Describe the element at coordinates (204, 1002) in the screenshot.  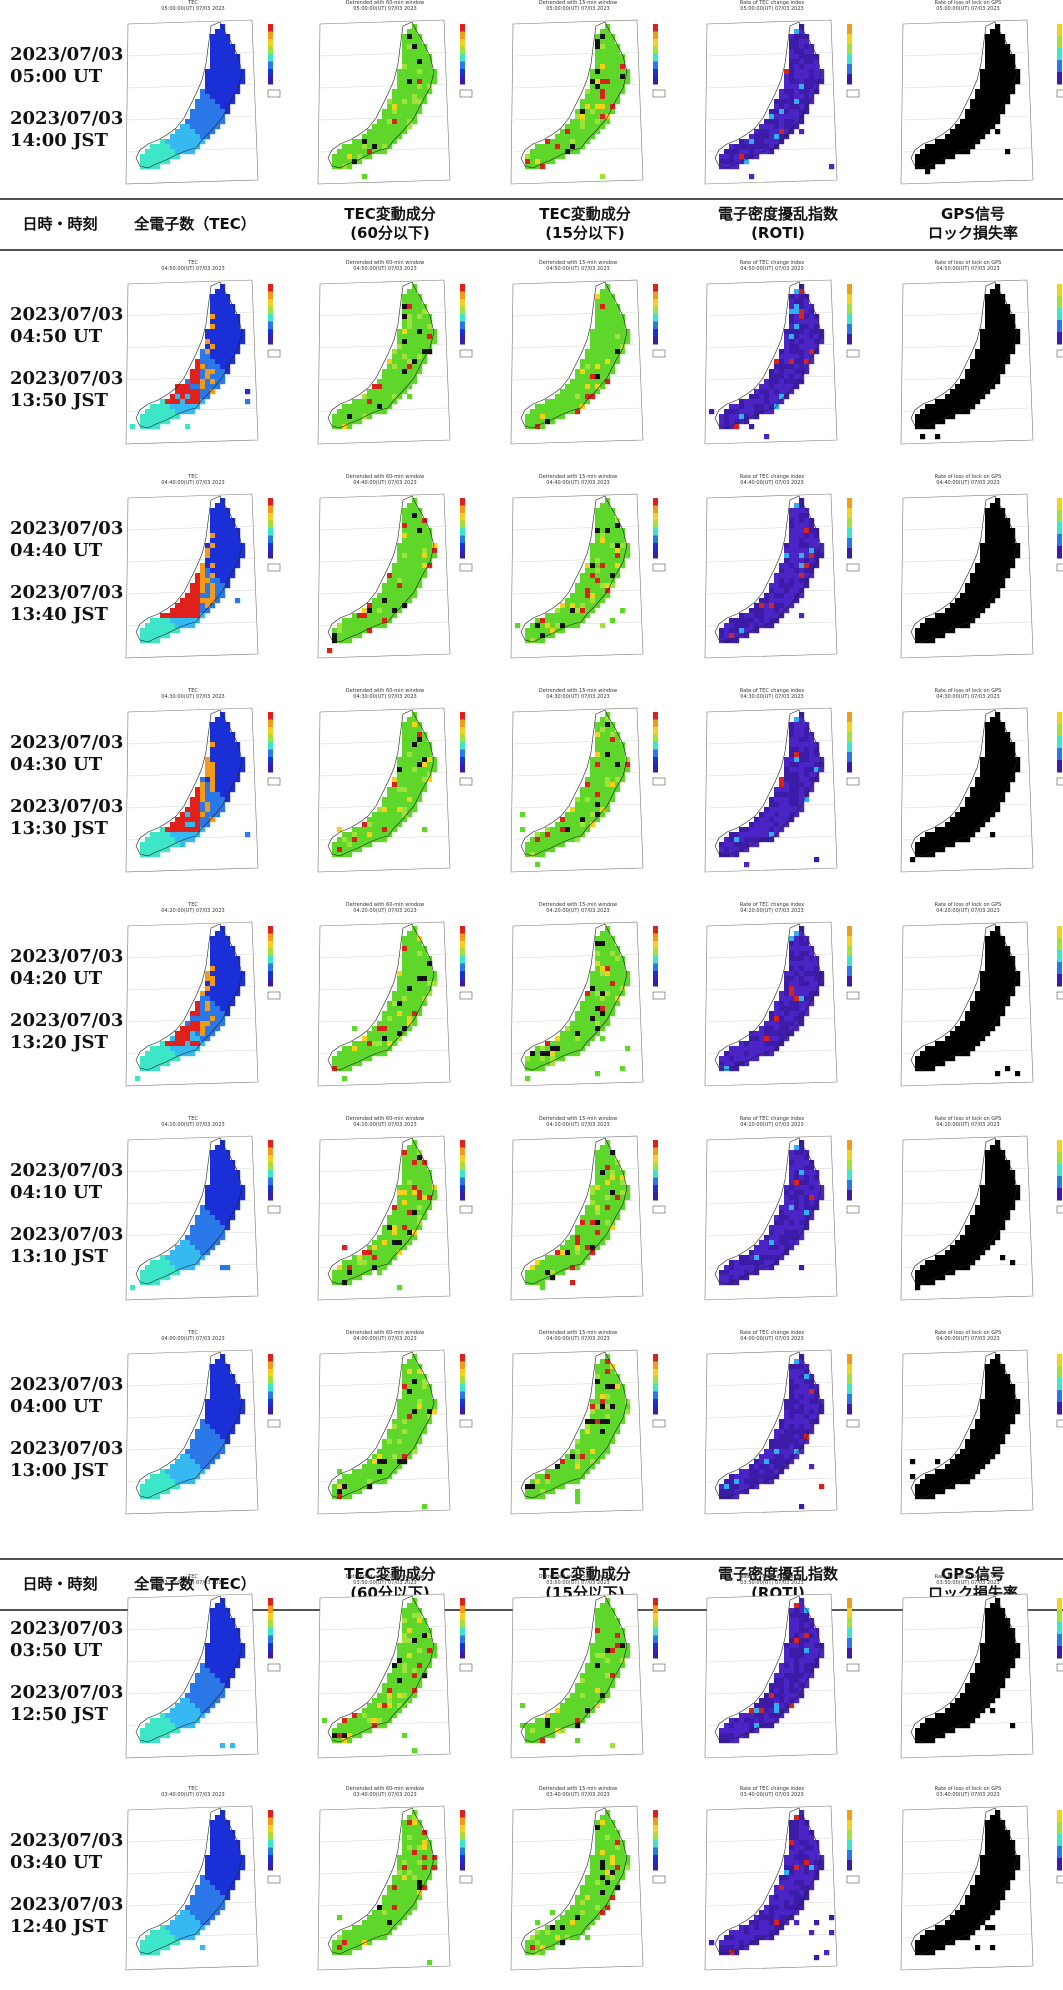
I see `tec-map-panel: TEC 04:20:00(UT) 07/03 2023` at that location.